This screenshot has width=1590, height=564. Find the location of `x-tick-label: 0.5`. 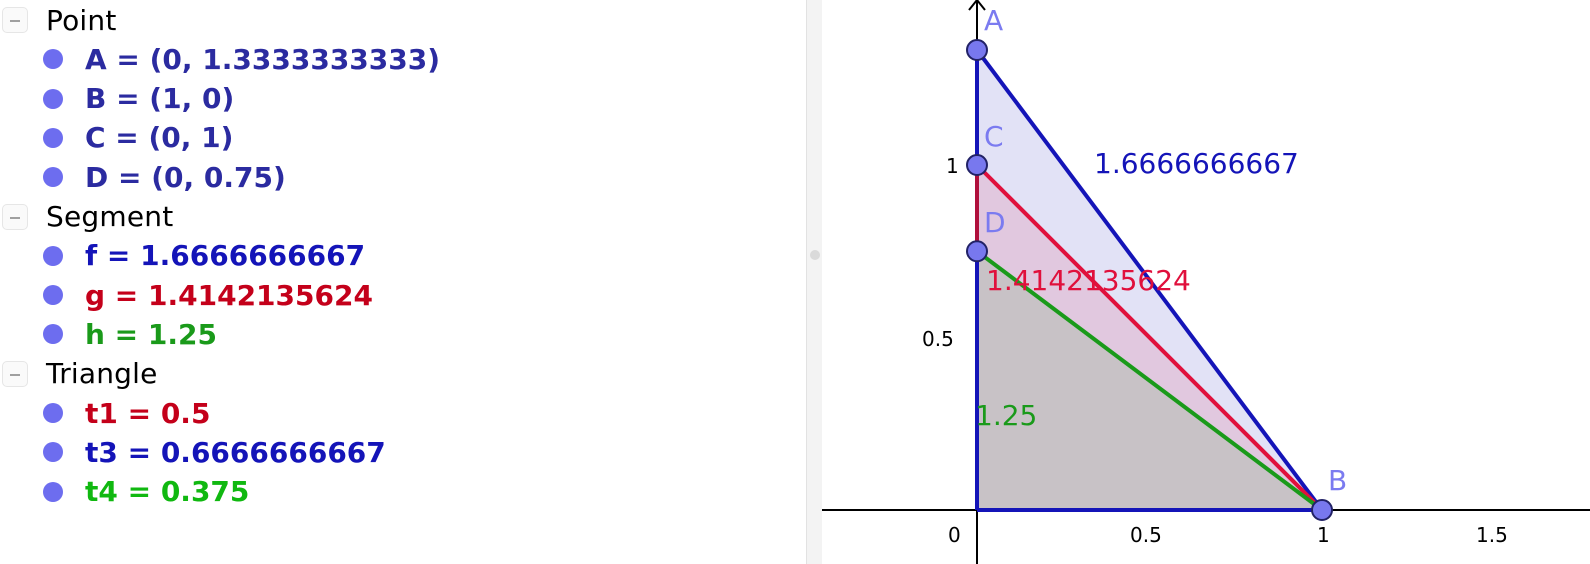

x-tick-label: 0.5 is located at coordinates (1146, 535).